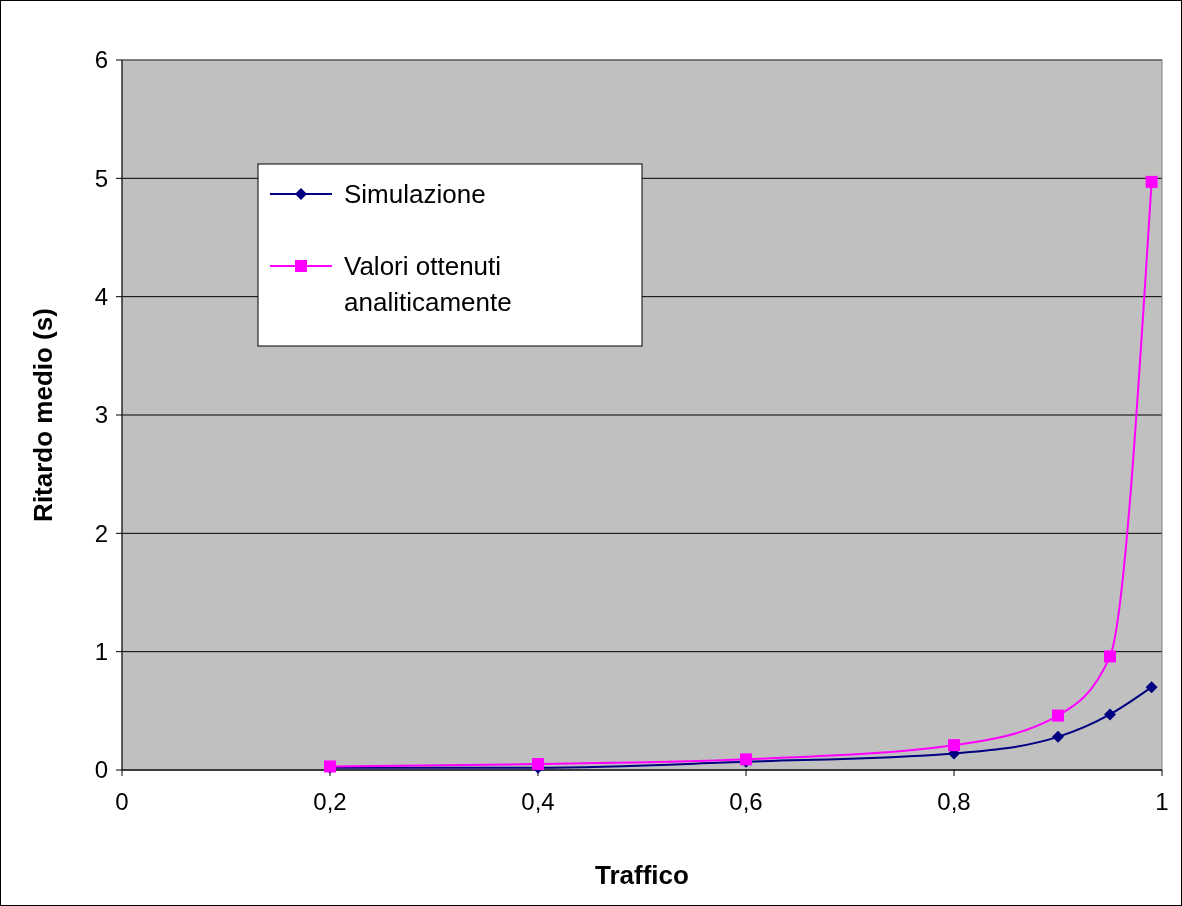  Describe the element at coordinates (101, 652) in the screenshot. I see `y-tick-label: 1` at that location.